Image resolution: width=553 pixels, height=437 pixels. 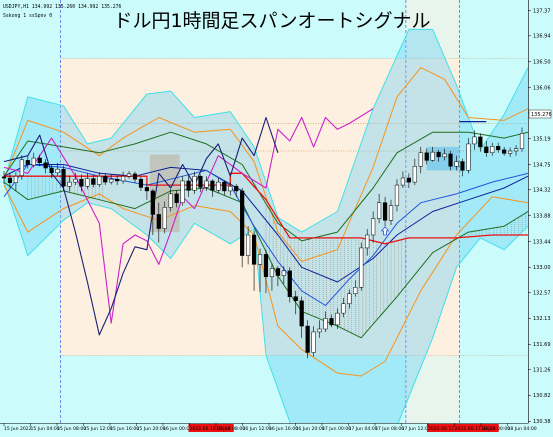 What do you see at coordinates (177, 429) in the screenshot?
I see `time-tick-label: 16 Jun 00:00` at bounding box center [177, 429].